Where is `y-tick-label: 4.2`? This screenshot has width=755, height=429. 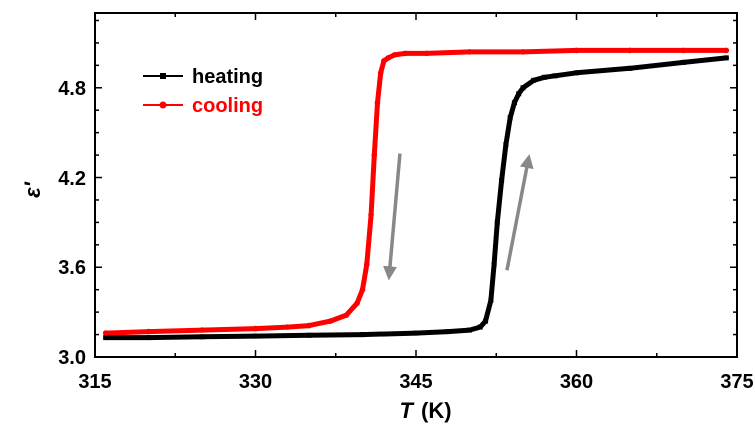 y-tick-label: 4.2 is located at coordinates (72, 179).